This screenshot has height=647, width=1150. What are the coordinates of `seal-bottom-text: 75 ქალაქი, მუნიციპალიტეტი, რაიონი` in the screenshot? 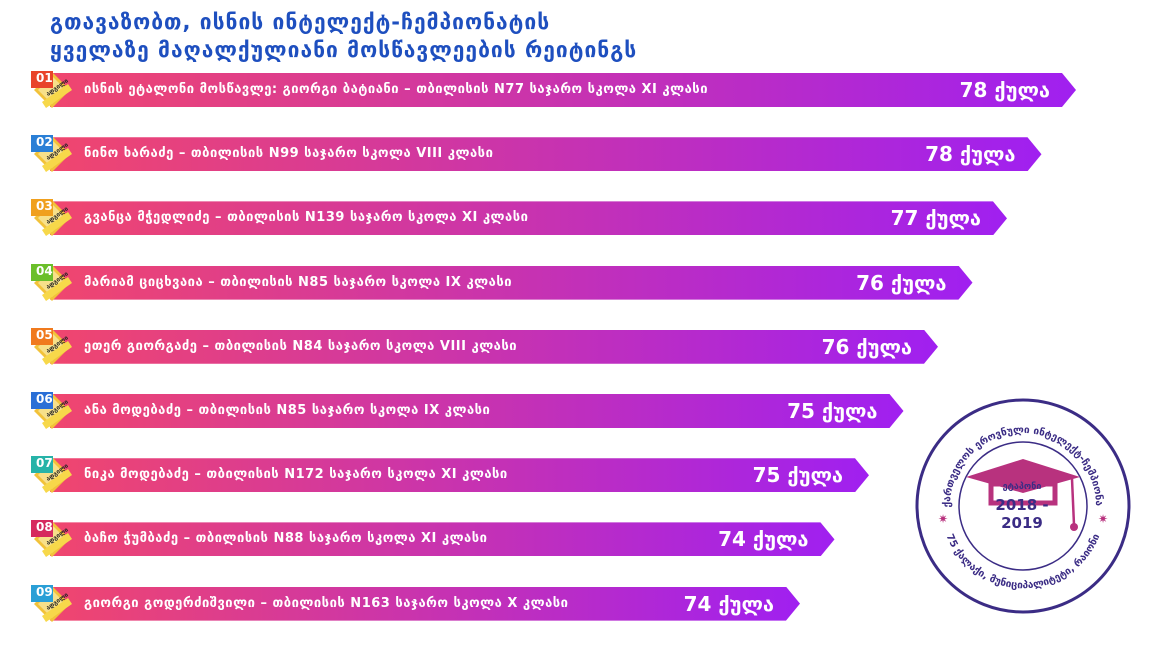 It's located at (1023, 561).